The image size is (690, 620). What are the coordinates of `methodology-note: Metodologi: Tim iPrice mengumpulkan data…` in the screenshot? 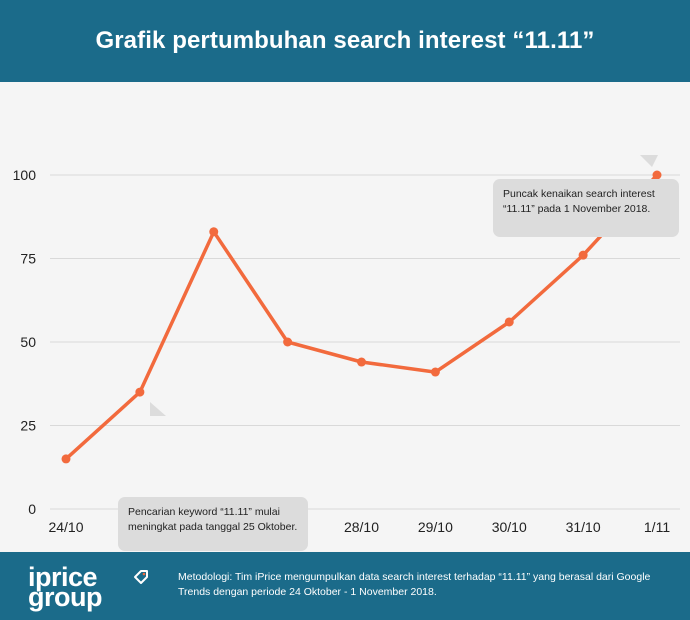 It's located at (414, 584).